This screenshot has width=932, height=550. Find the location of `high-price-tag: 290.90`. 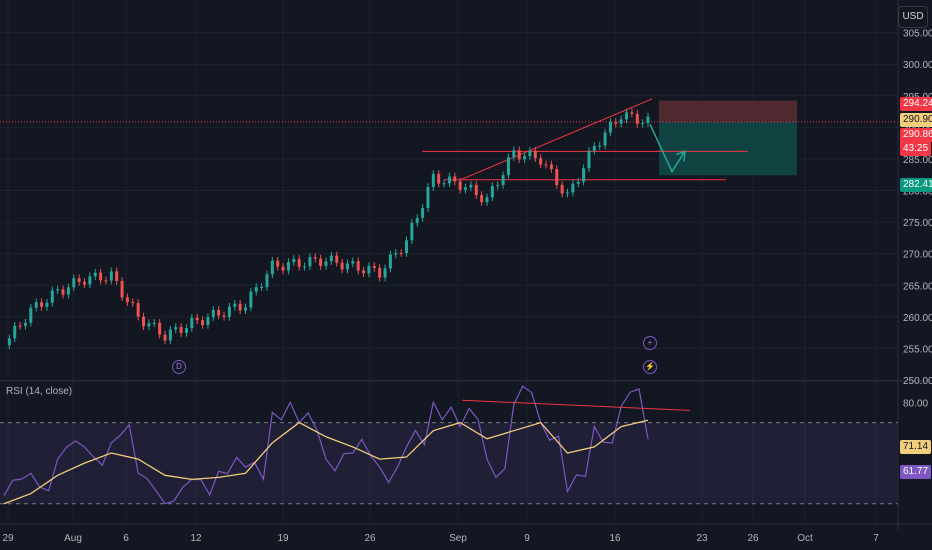

high-price-tag: 290.90 is located at coordinates (916, 120).